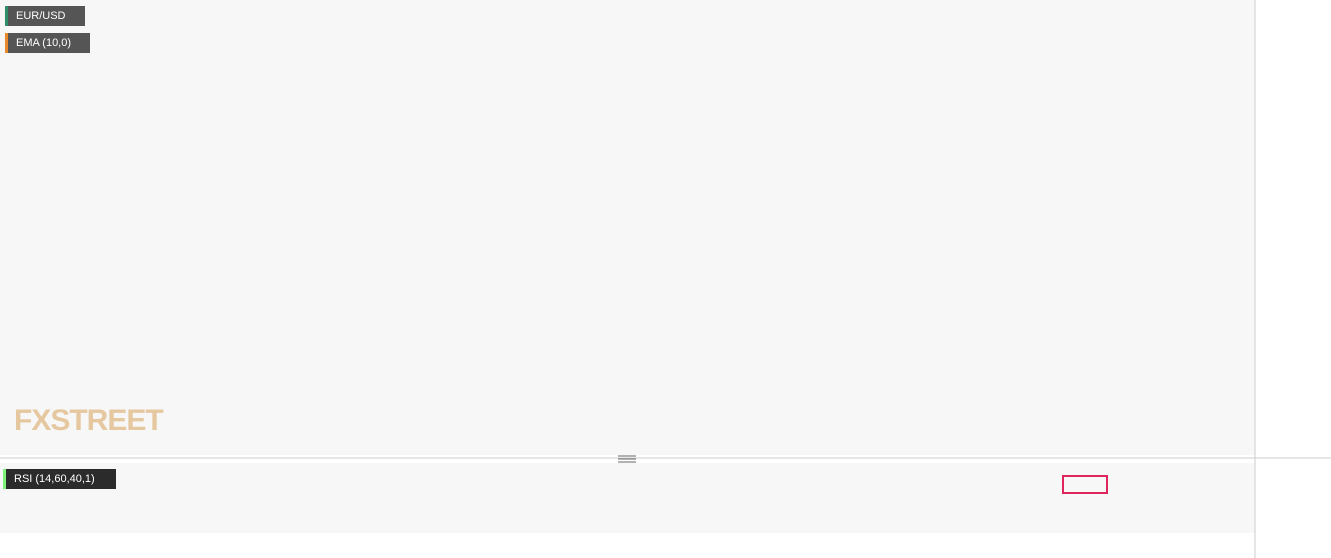 This screenshot has height=558, width=1331. What do you see at coordinates (88, 420) in the screenshot?
I see `watermark: FXSTREET` at bounding box center [88, 420].